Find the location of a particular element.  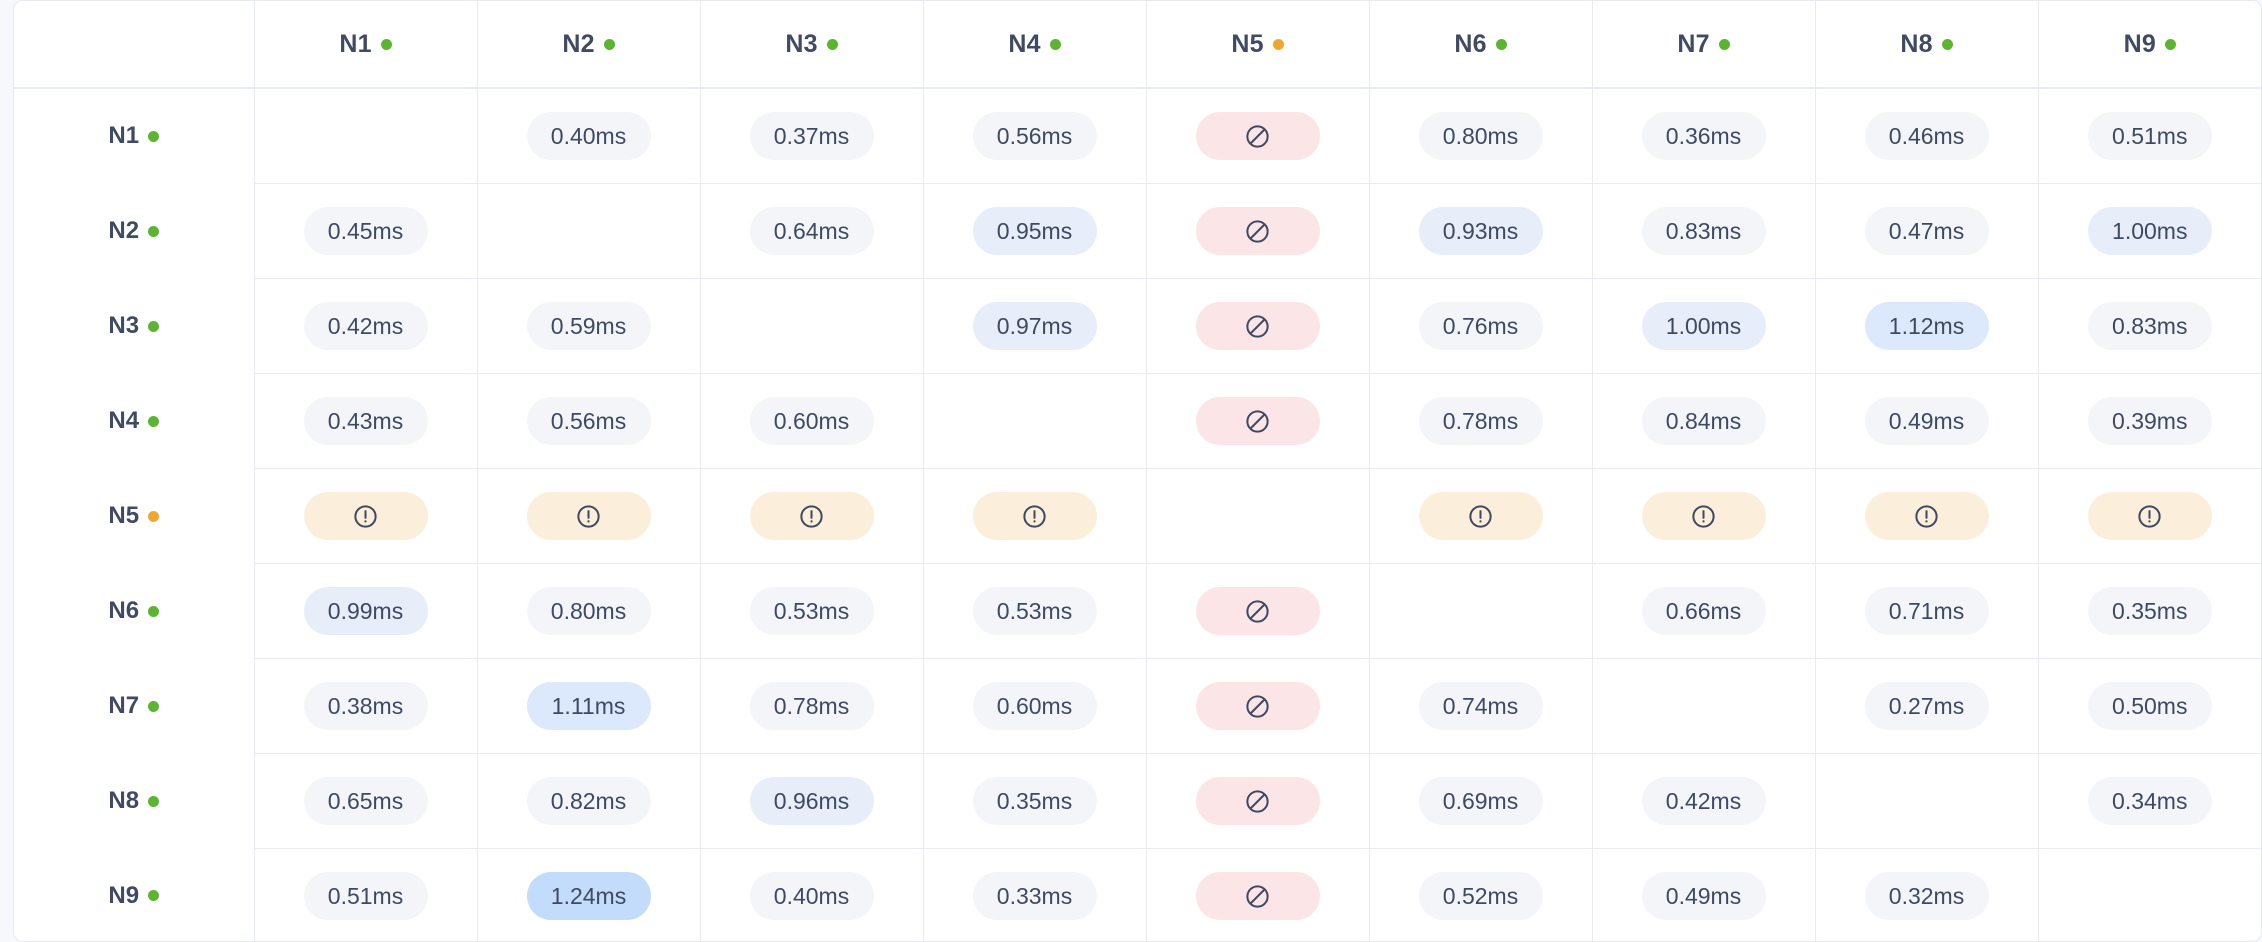

column-header-n6: N6 is located at coordinates (1481, 45).